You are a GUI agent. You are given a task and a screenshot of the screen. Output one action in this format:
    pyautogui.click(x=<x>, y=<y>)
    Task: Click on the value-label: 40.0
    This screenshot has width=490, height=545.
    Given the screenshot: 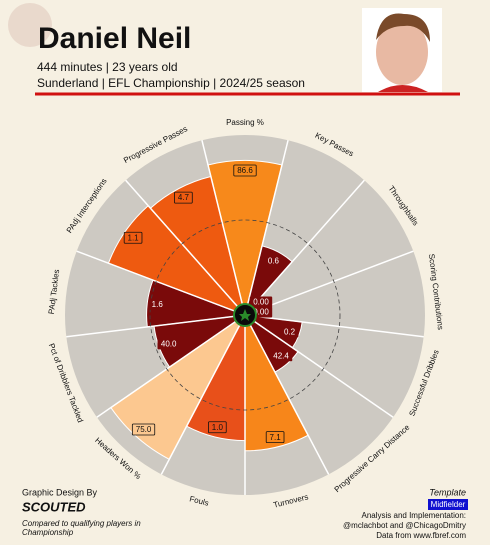 What is the action you would take?
    pyautogui.click(x=169, y=344)
    